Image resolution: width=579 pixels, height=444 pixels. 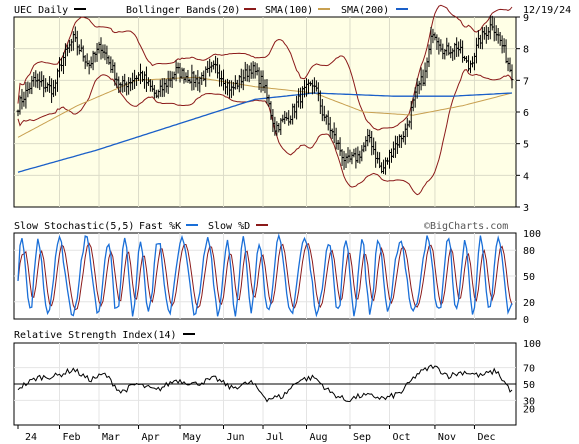 What do you see at coordinates (74, 226) in the screenshot?
I see `stochastic-title: Slow Stochastic(5,5)` at bounding box center [74, 226].